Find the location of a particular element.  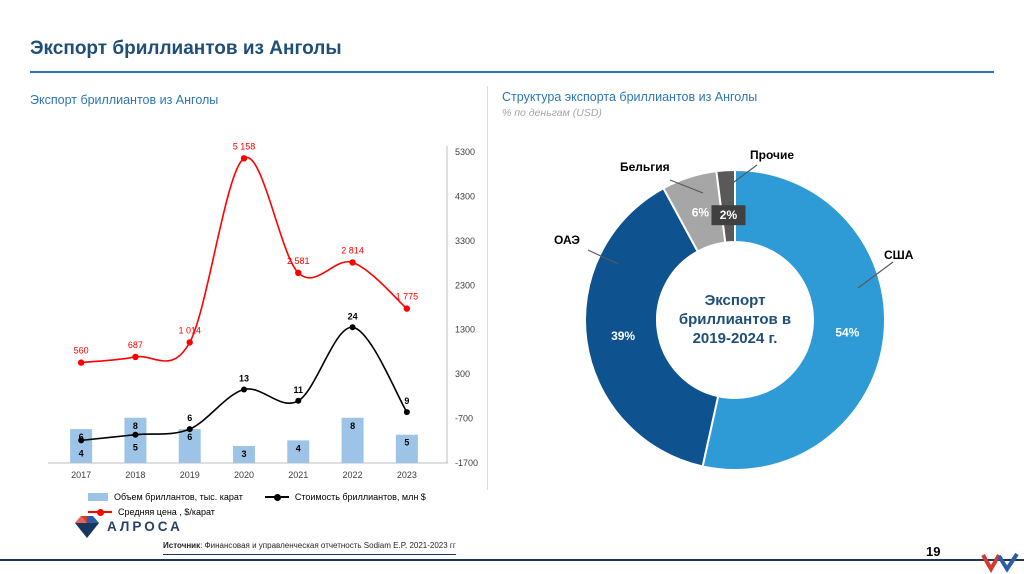

slice-label-usa: США is located at coordinates (899, 255).